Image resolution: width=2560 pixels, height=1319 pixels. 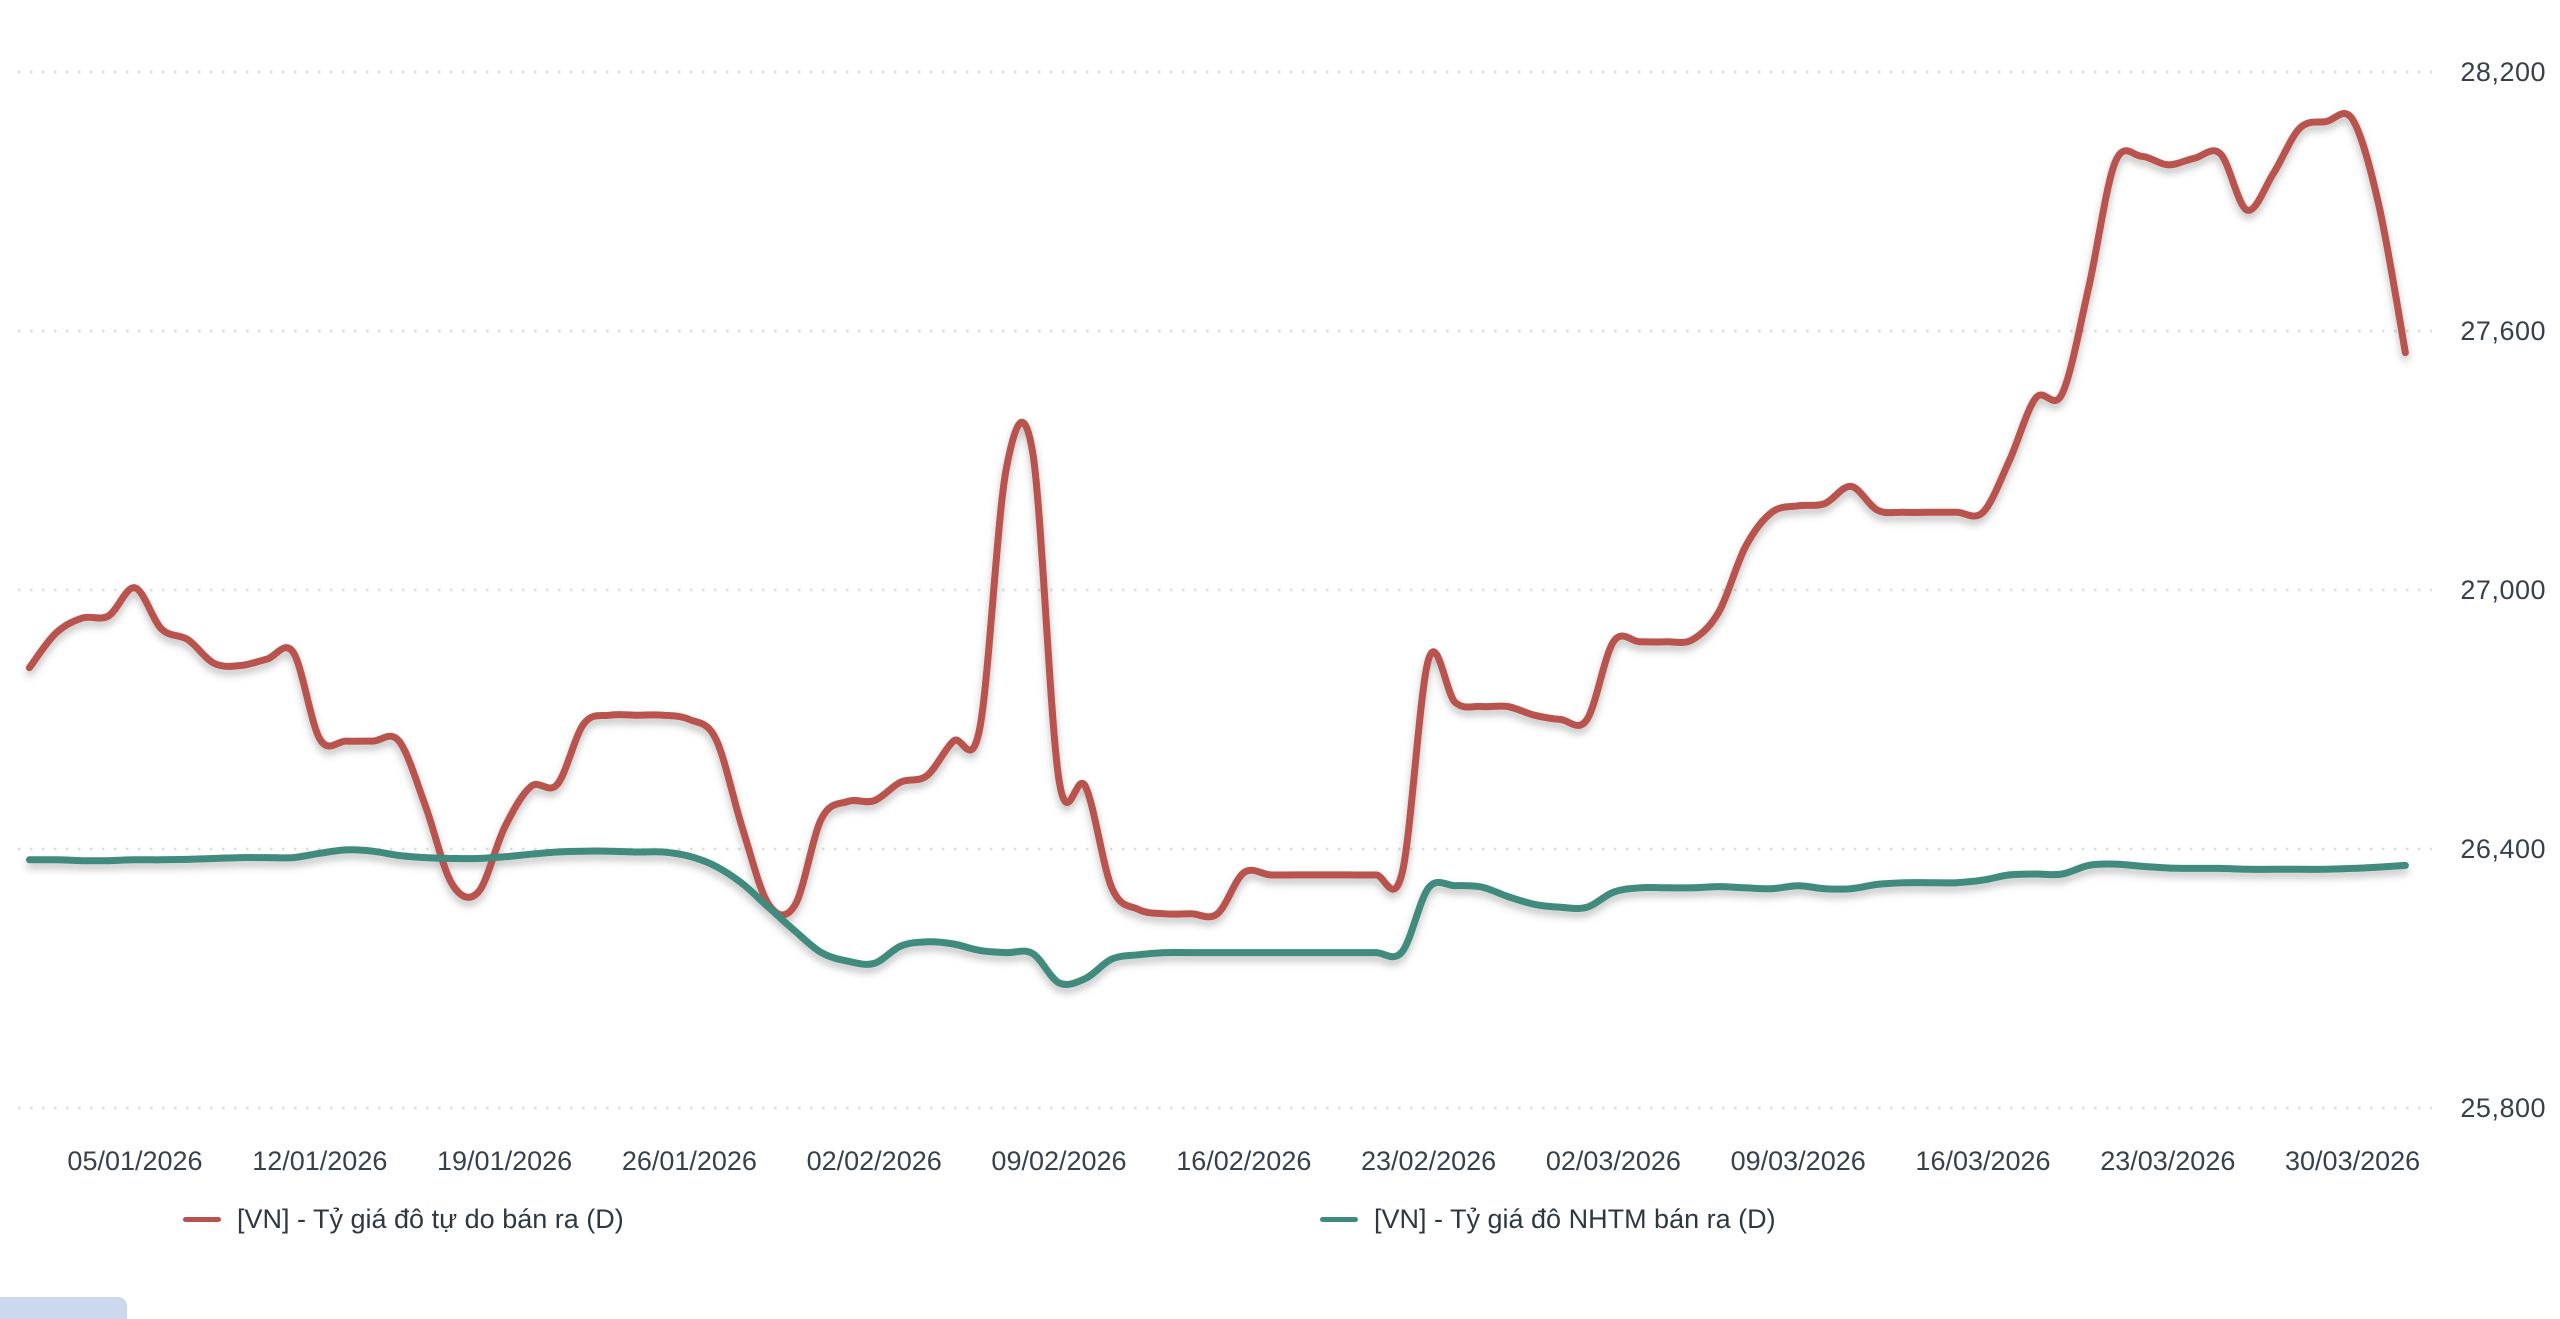 I want to click on x-tick-label: 23/03/2026, so click(x=2168, y=1161).